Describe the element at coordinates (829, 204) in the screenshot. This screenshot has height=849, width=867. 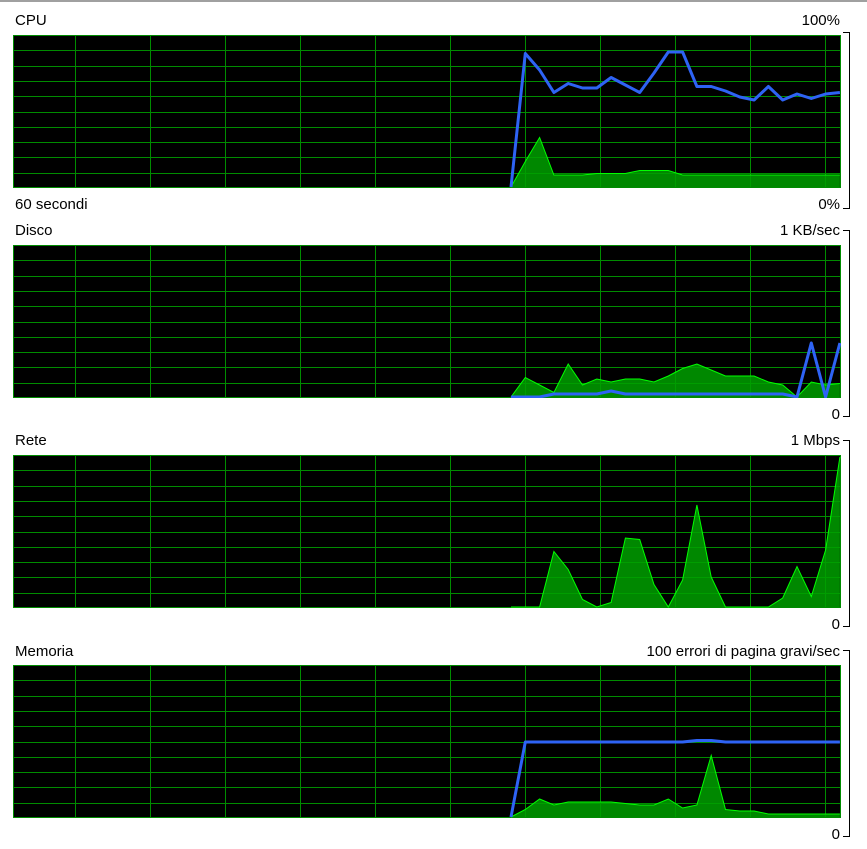
I see `cpu-min-label: 0%` at that location.